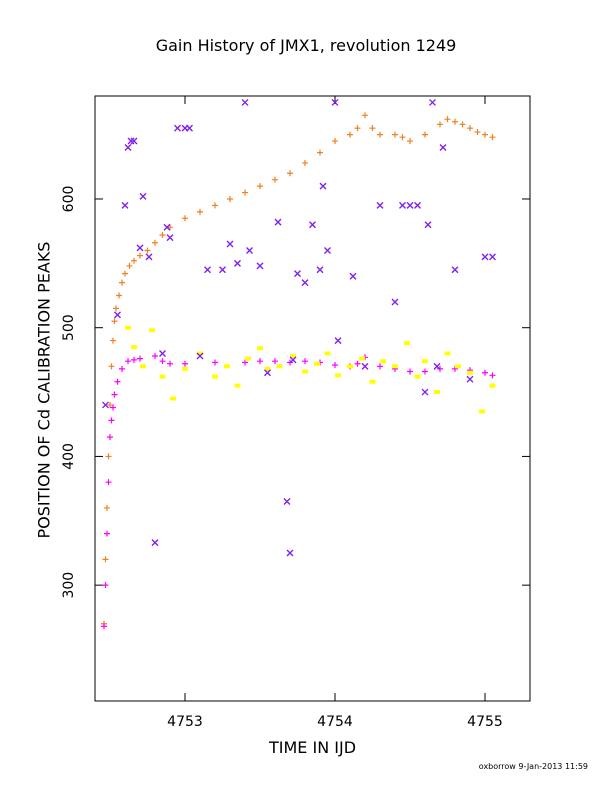  Describe the element at coordinates (485, 722) in the screenshot. I see `x-tick-label-2: 4755` at that location.